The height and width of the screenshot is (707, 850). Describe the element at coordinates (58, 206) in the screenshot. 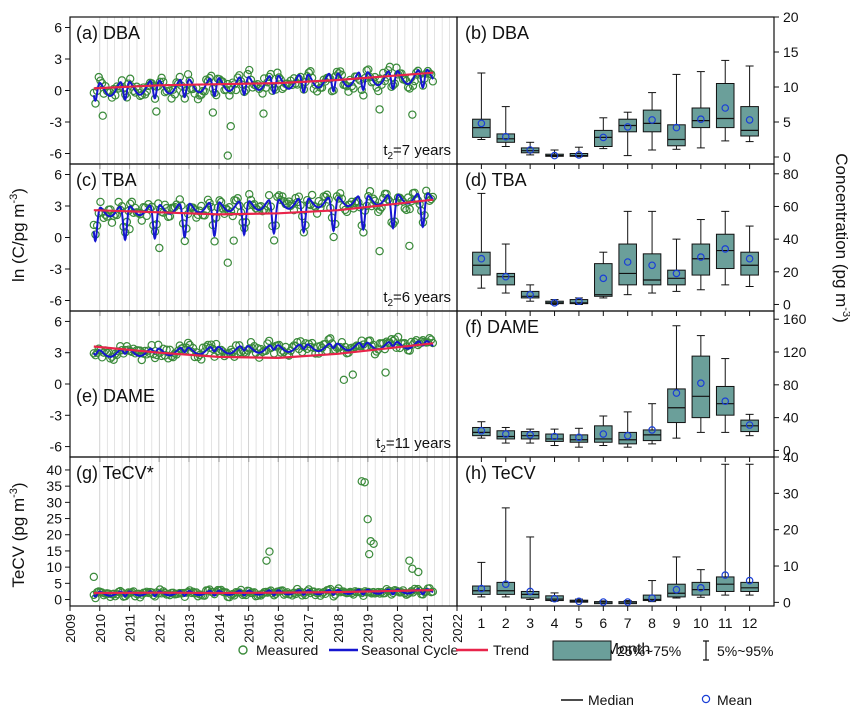

I see `y-tick-label: 3` at that location.